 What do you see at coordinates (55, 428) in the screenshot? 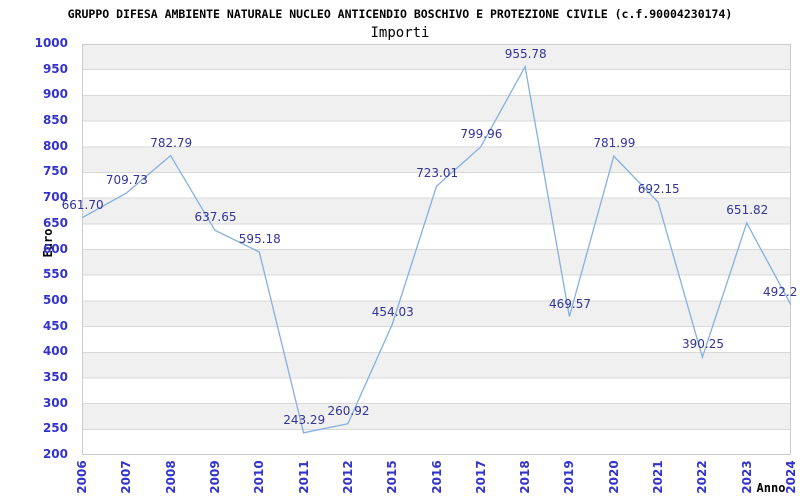
I see `y-tick-label: 250` at bounding box center [55, 428].